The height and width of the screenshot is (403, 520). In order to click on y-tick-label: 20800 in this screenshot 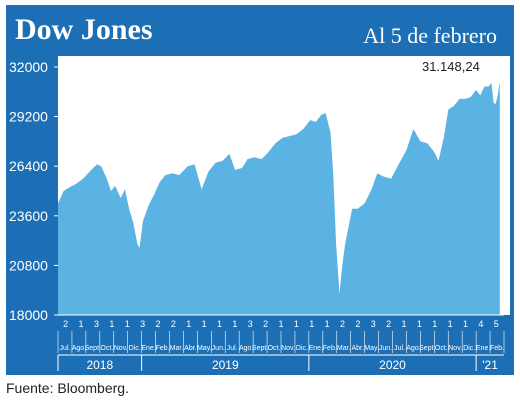, I will do `click(28, 265)`.